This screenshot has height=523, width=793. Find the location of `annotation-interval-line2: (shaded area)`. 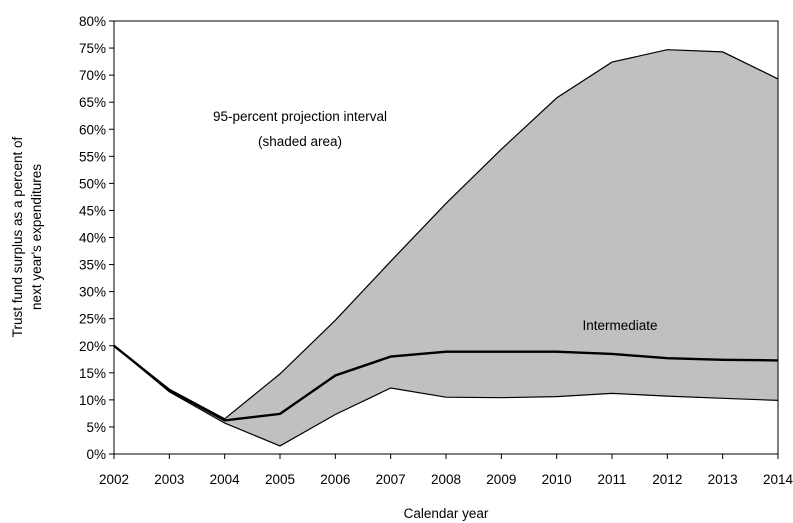

annotation-interval-line2: (shaded area) is located at coordinates (300, 141).